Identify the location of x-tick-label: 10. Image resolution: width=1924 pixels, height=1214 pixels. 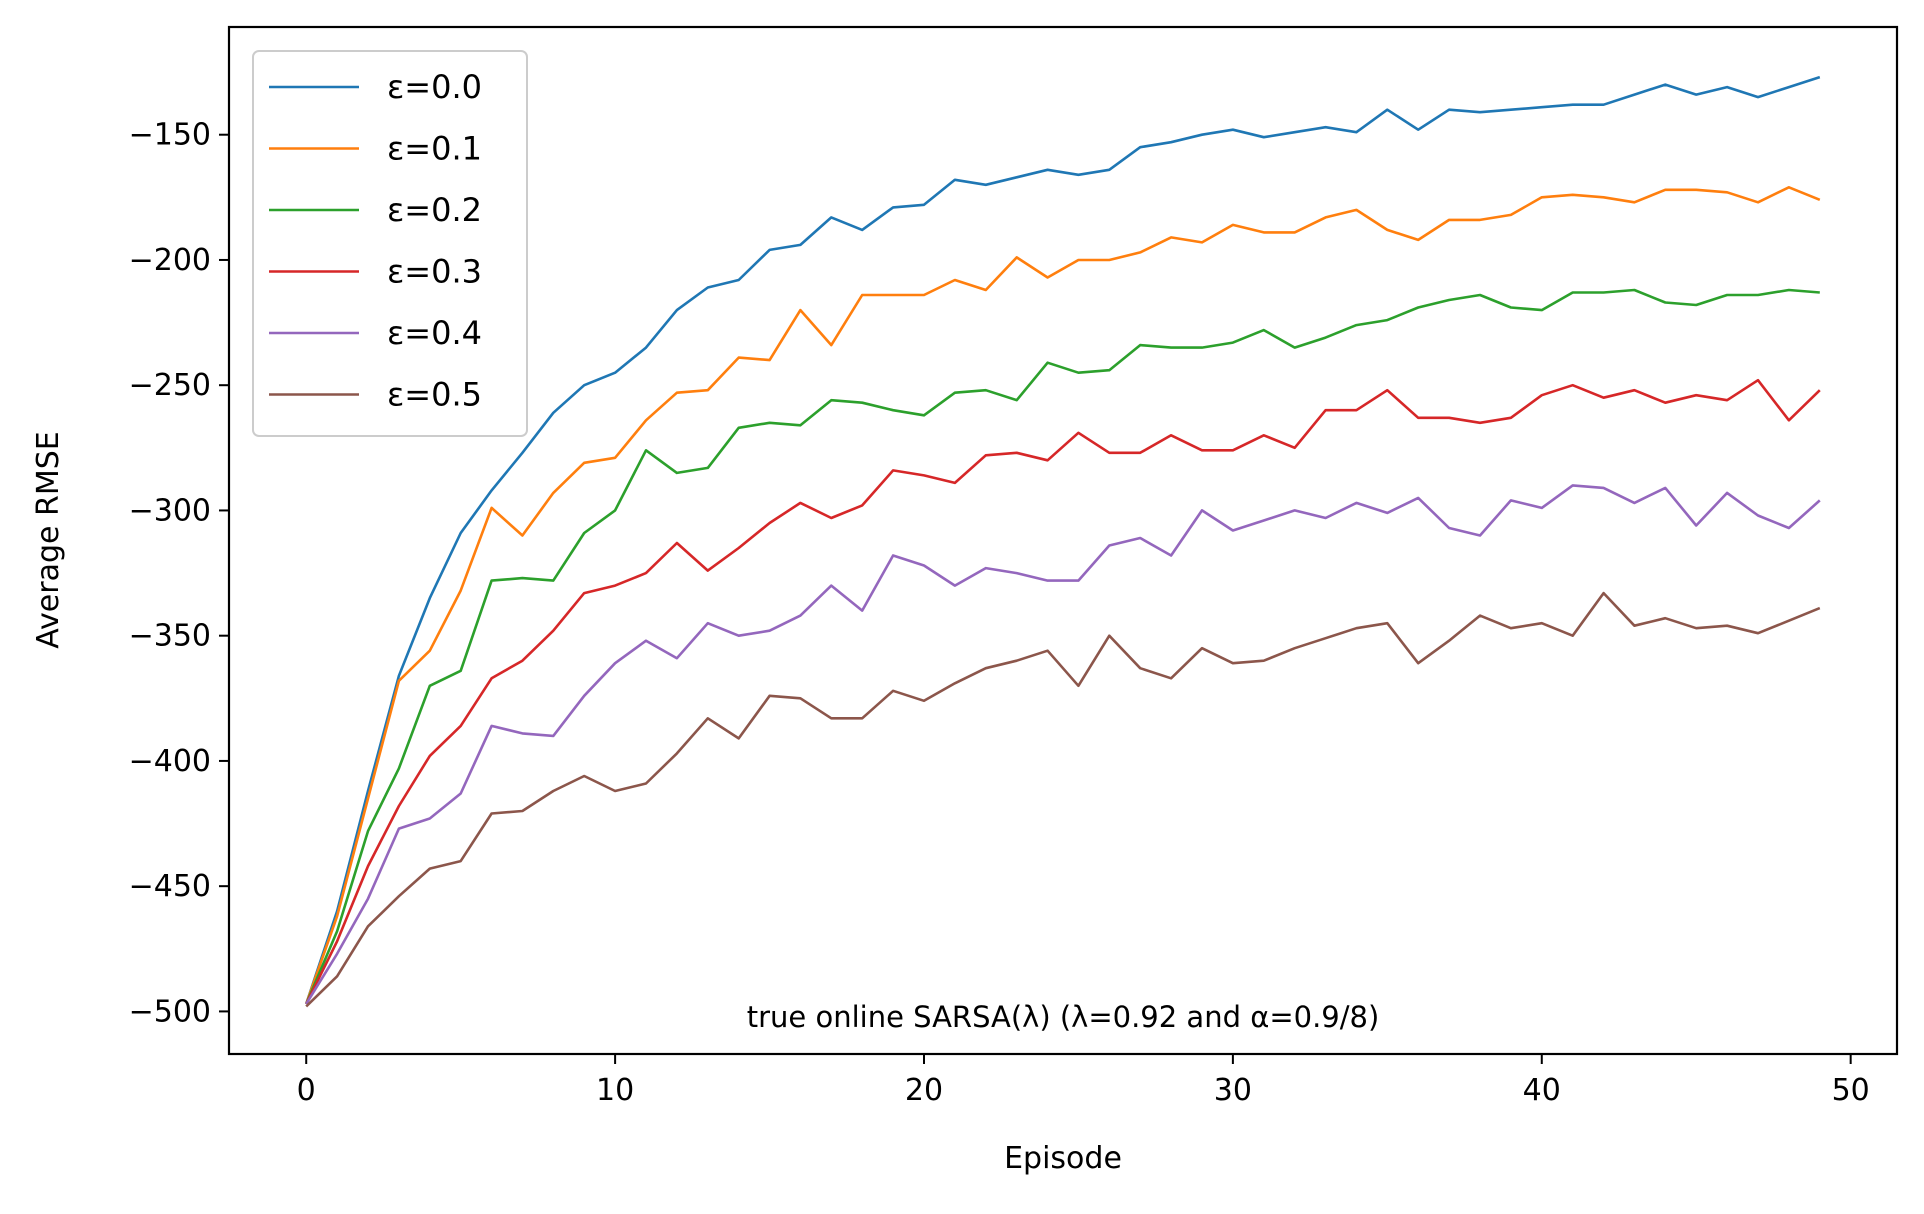
(615, 1090).